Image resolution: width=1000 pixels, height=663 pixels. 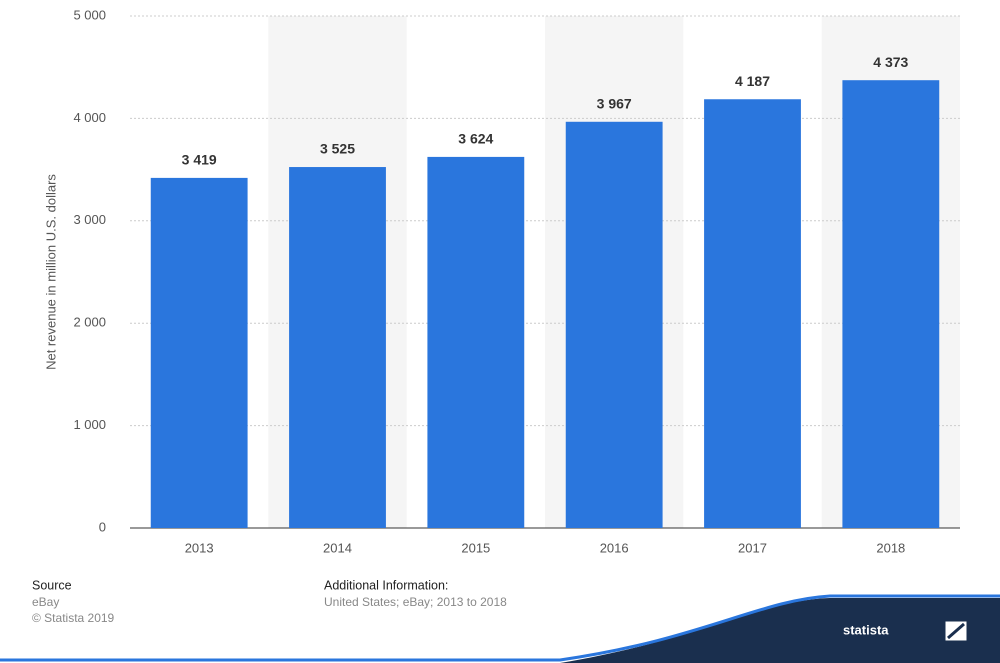 What do you see at coordinates (475, 139) in the screenshot?
I see `value-label: 3 624` at bounding box center [475, 139].